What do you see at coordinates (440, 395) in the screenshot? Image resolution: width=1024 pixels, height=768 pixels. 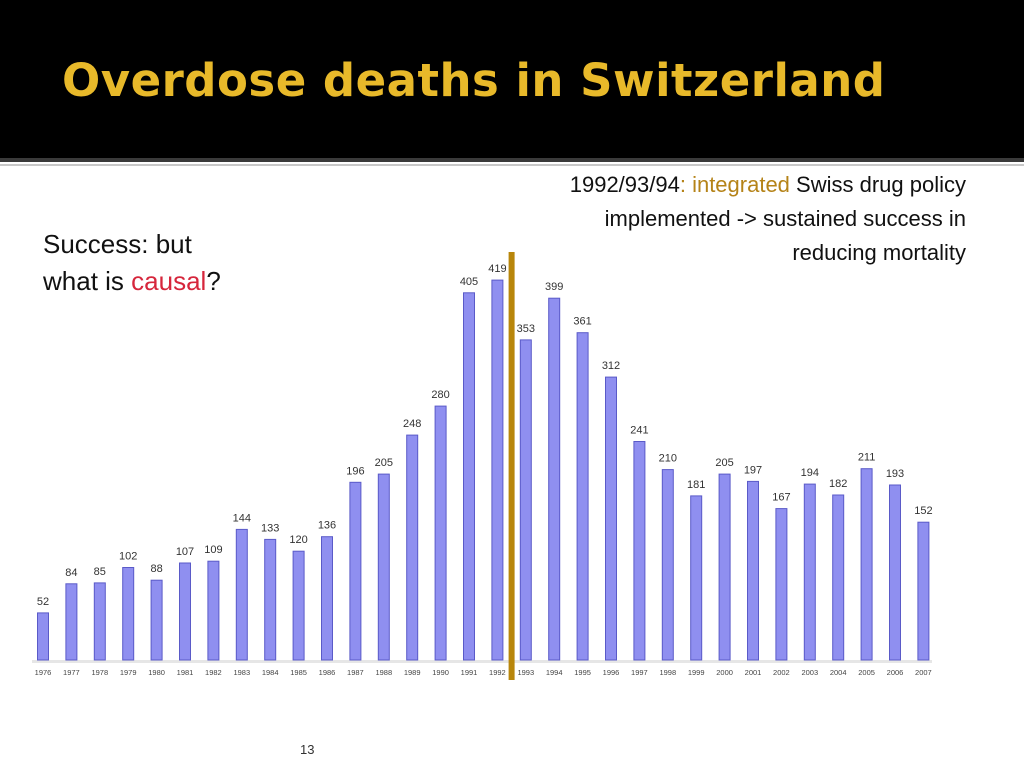 I see `data-label-1990: 280` at bounding box center [440, 395].